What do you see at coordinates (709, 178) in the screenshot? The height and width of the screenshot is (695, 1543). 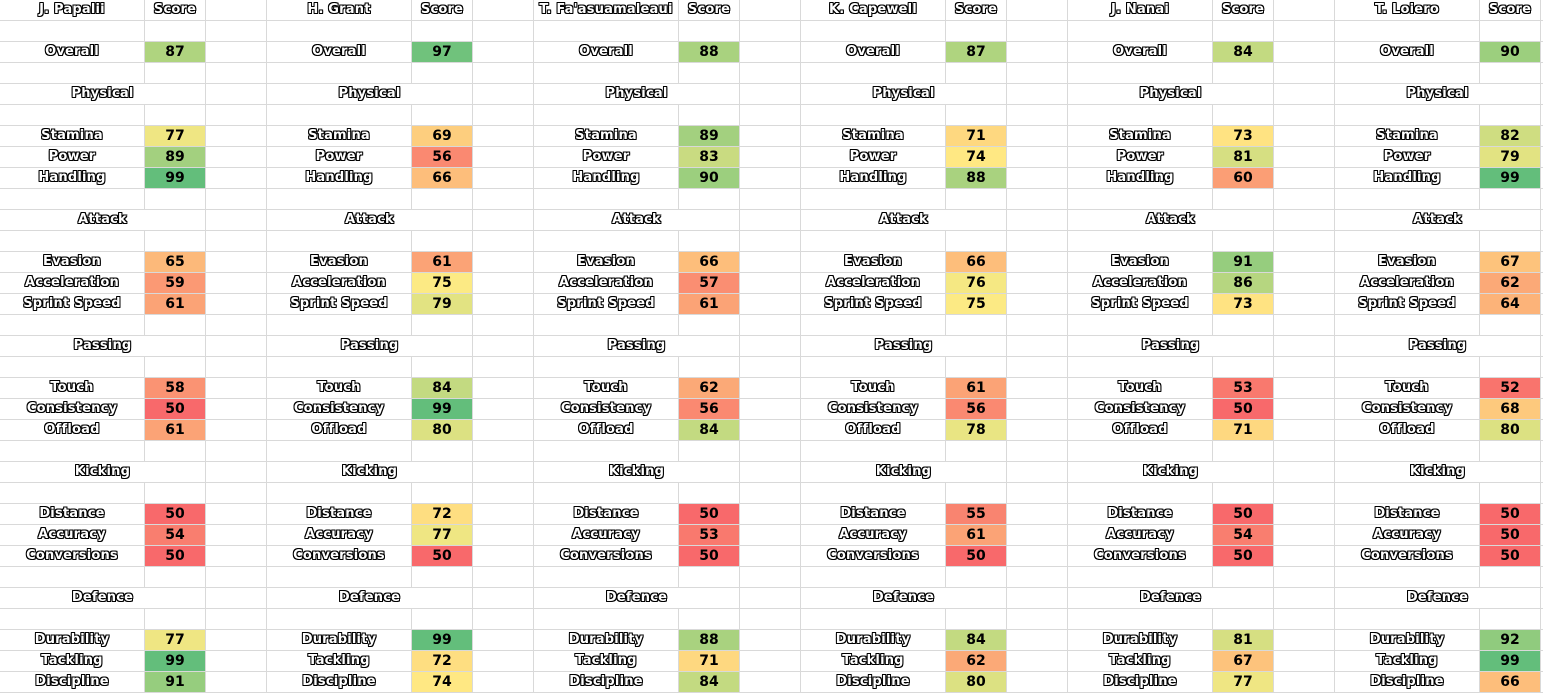 I see `stat-score-cell: 90` at bounding box center [709, 178].